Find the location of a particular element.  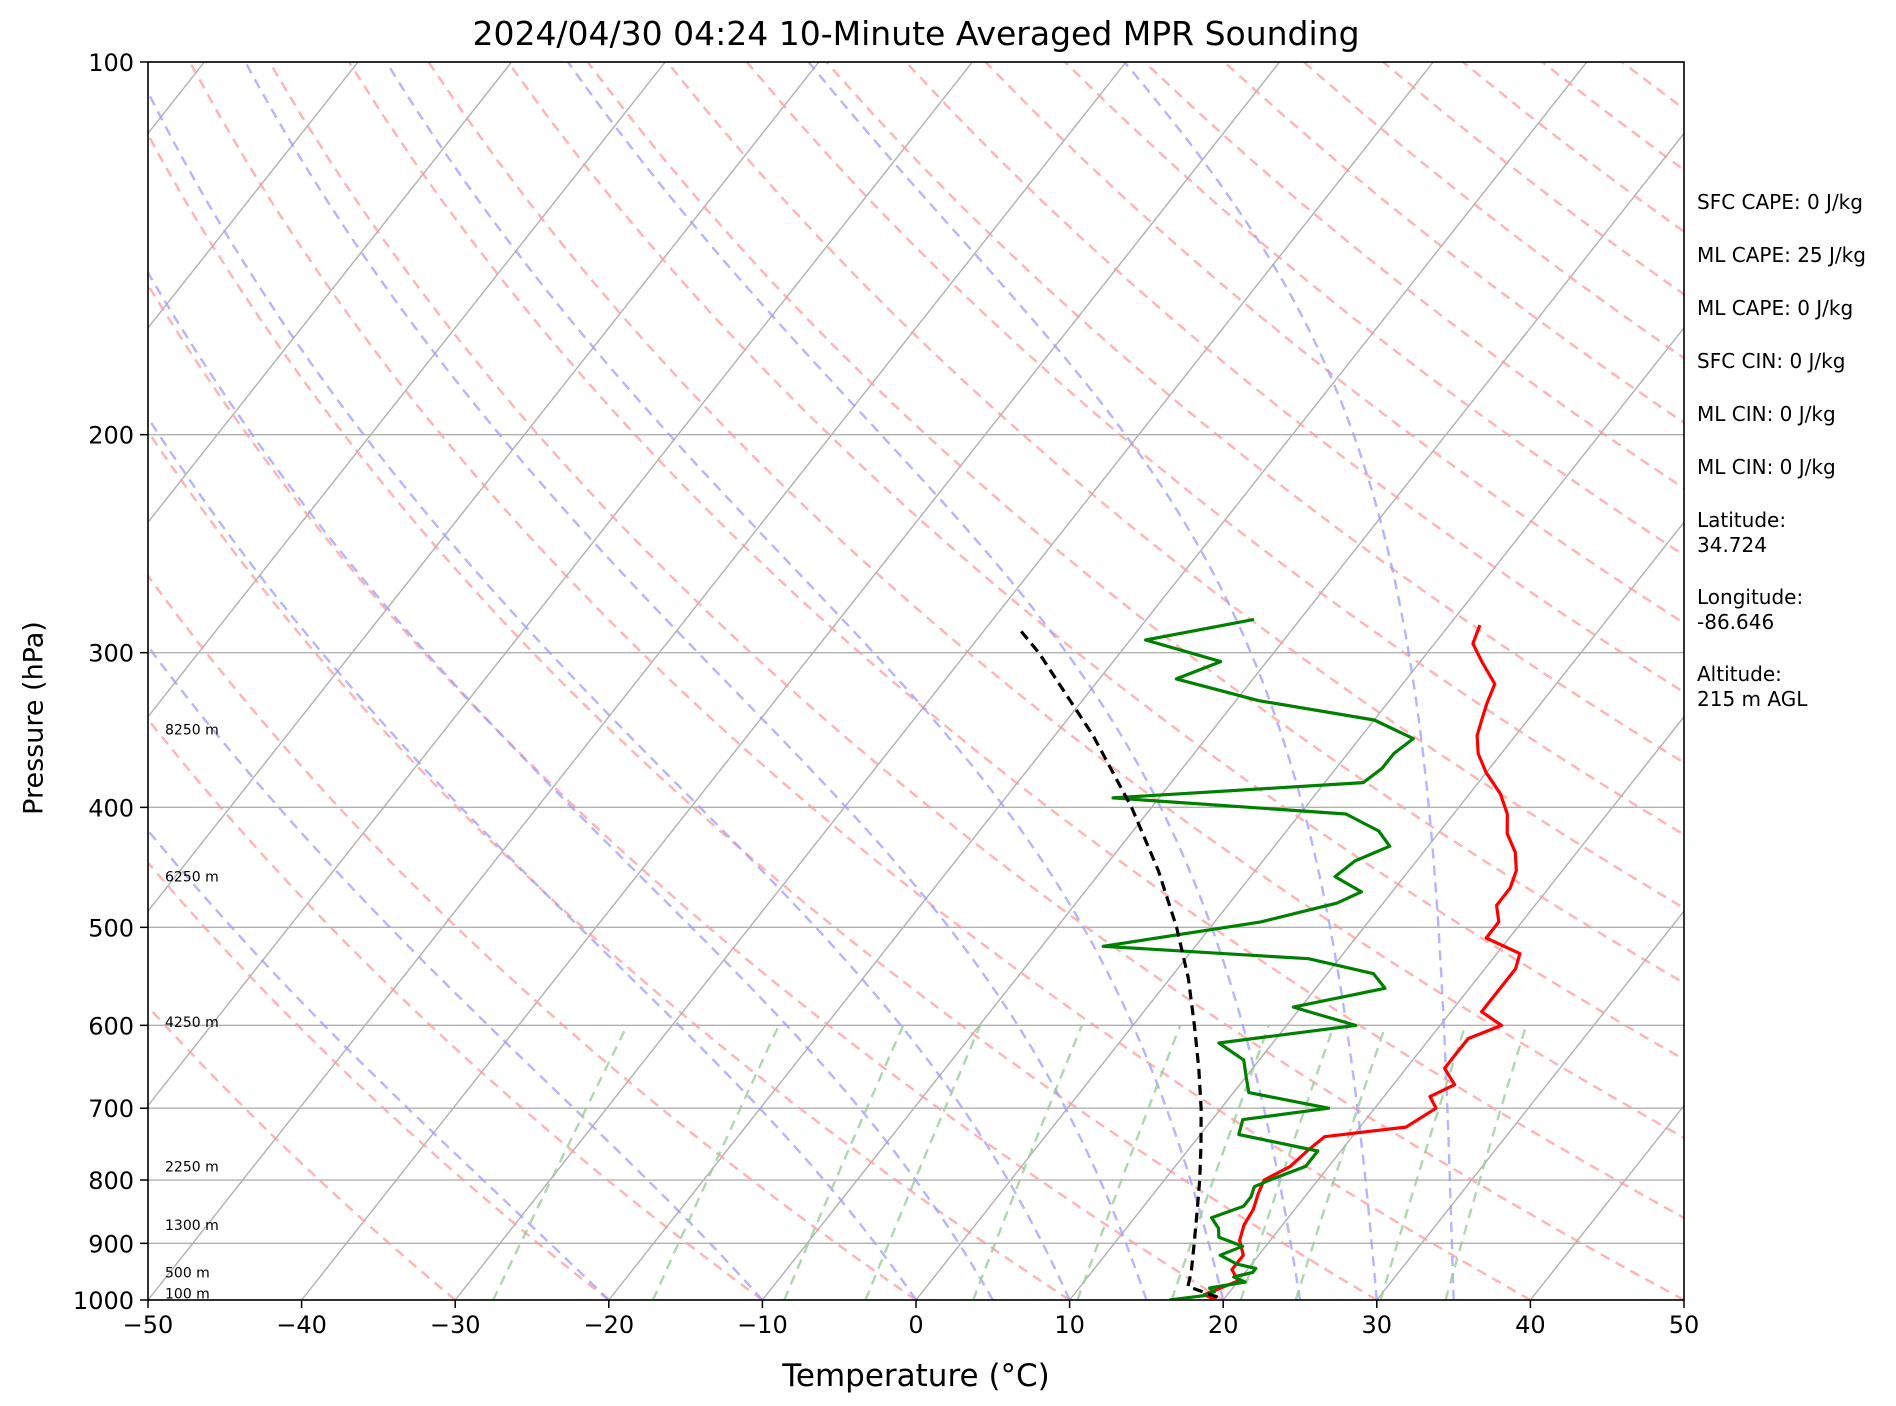

y-tick-label: 900 is located at coordinates (111, 1244).